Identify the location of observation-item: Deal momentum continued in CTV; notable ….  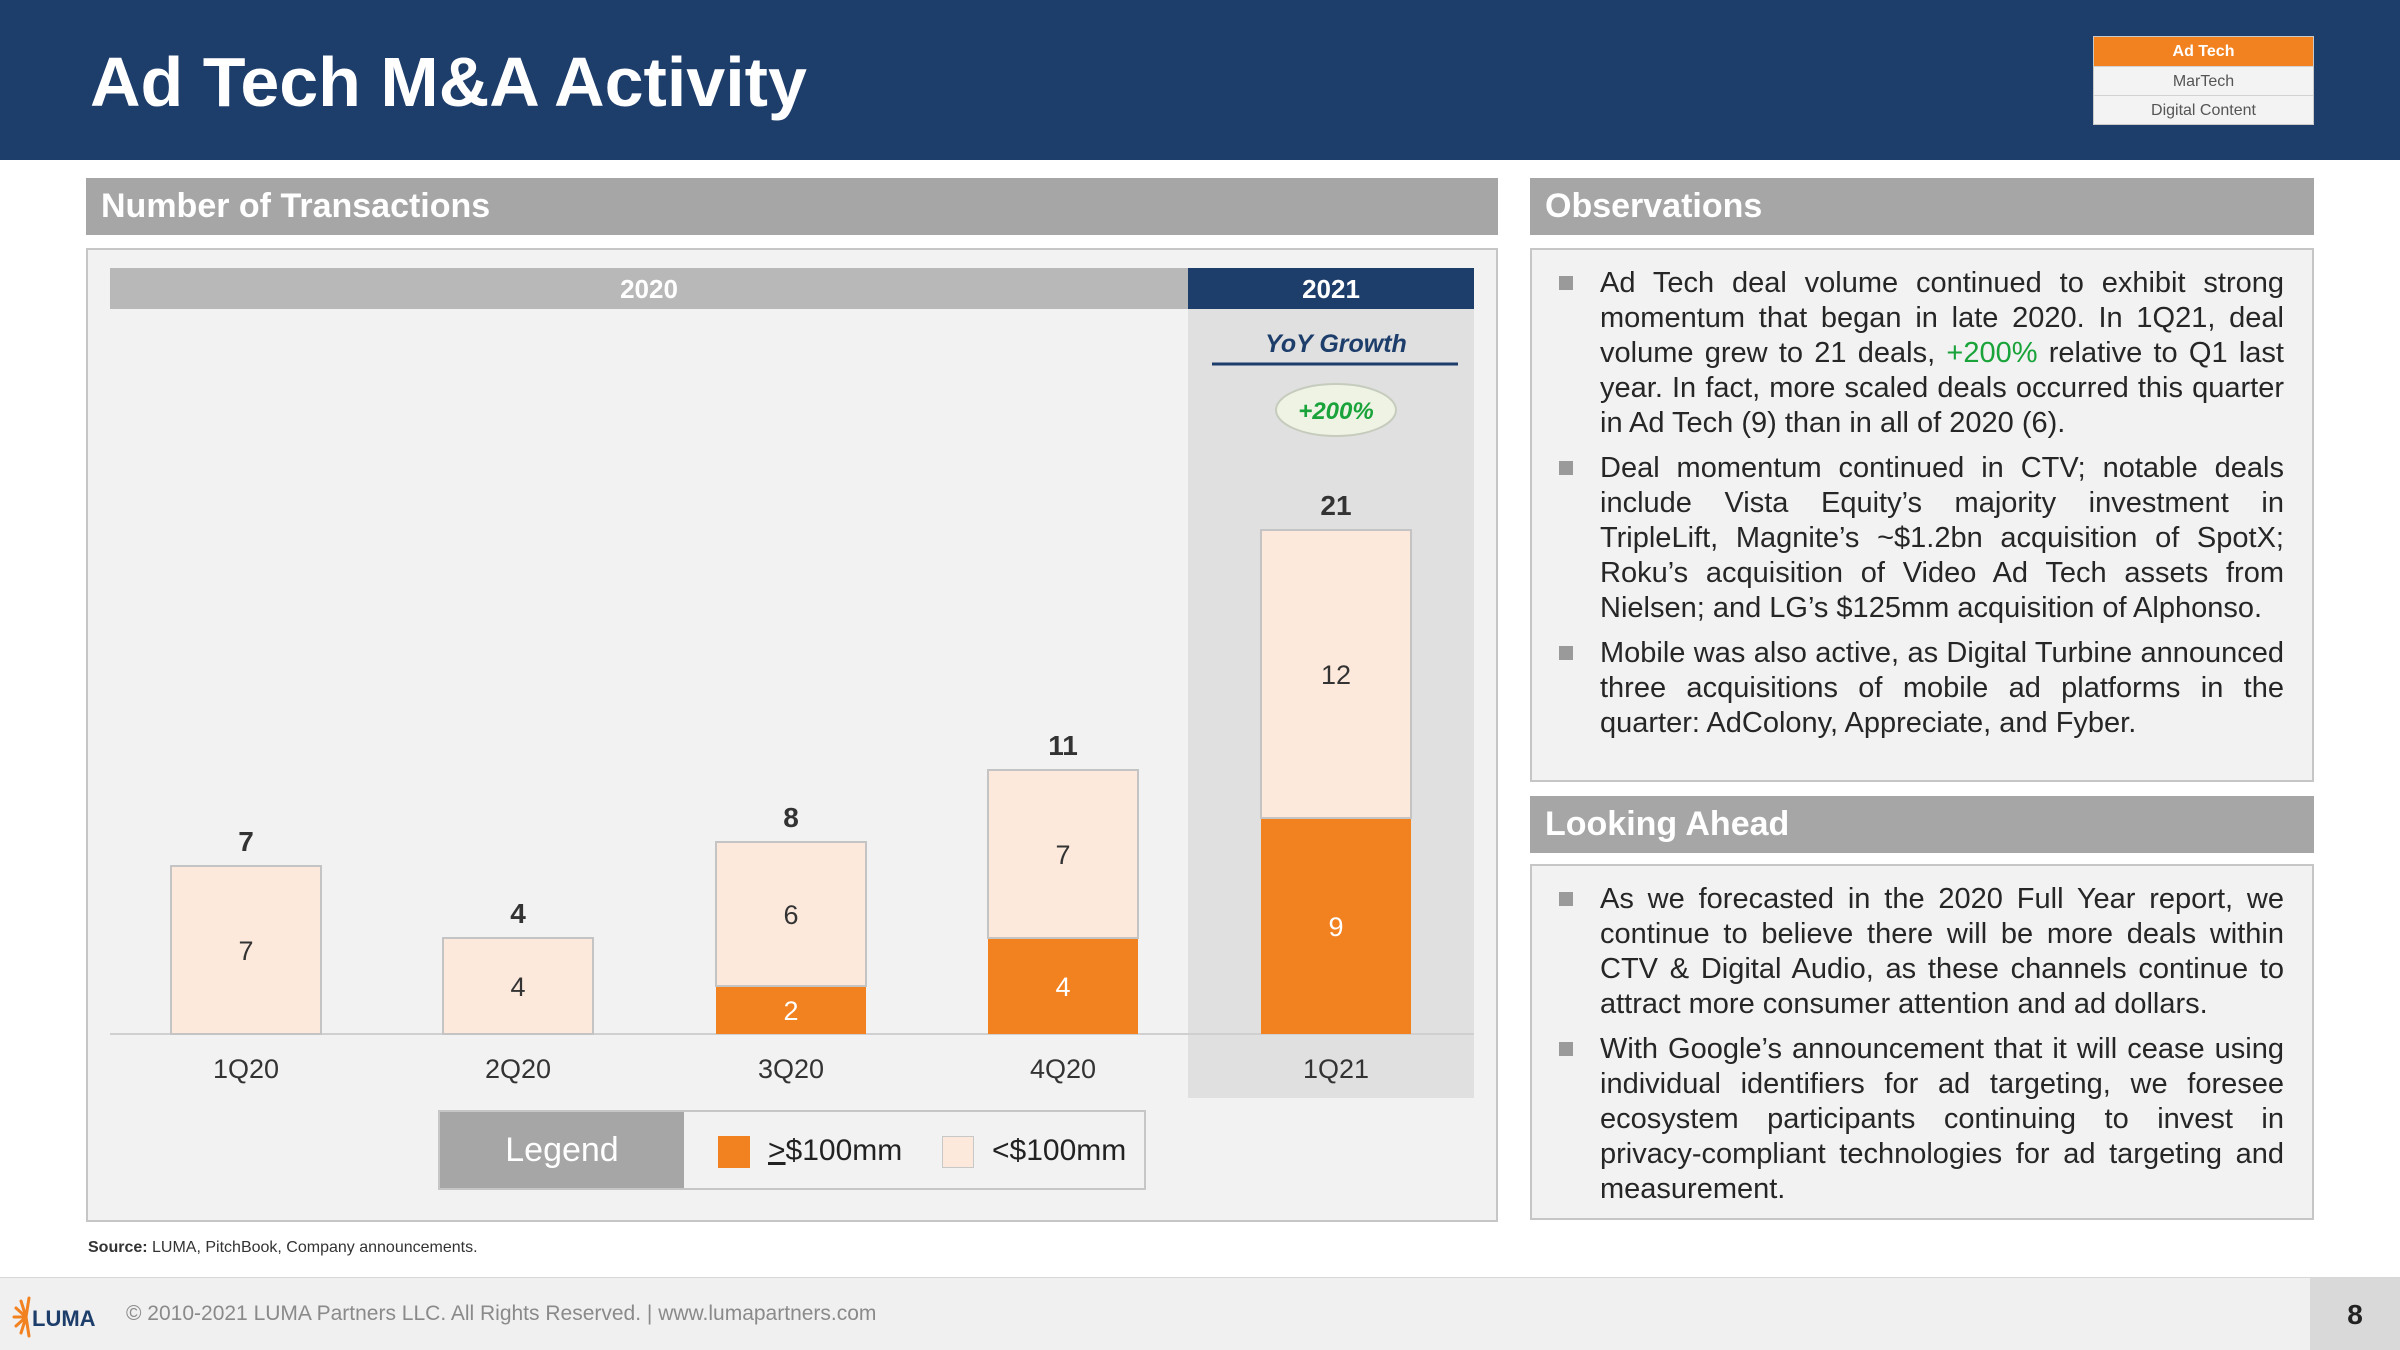
(1922, 538).